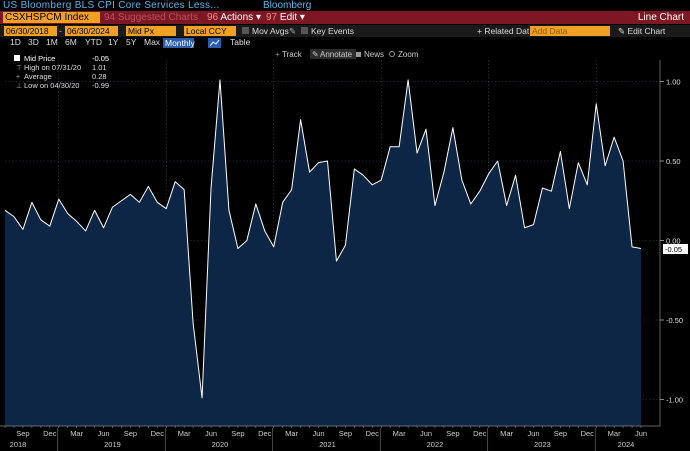 This screenshot has height=451, width=690. I want to click on average-marker-icon: +, so click(18, 77).